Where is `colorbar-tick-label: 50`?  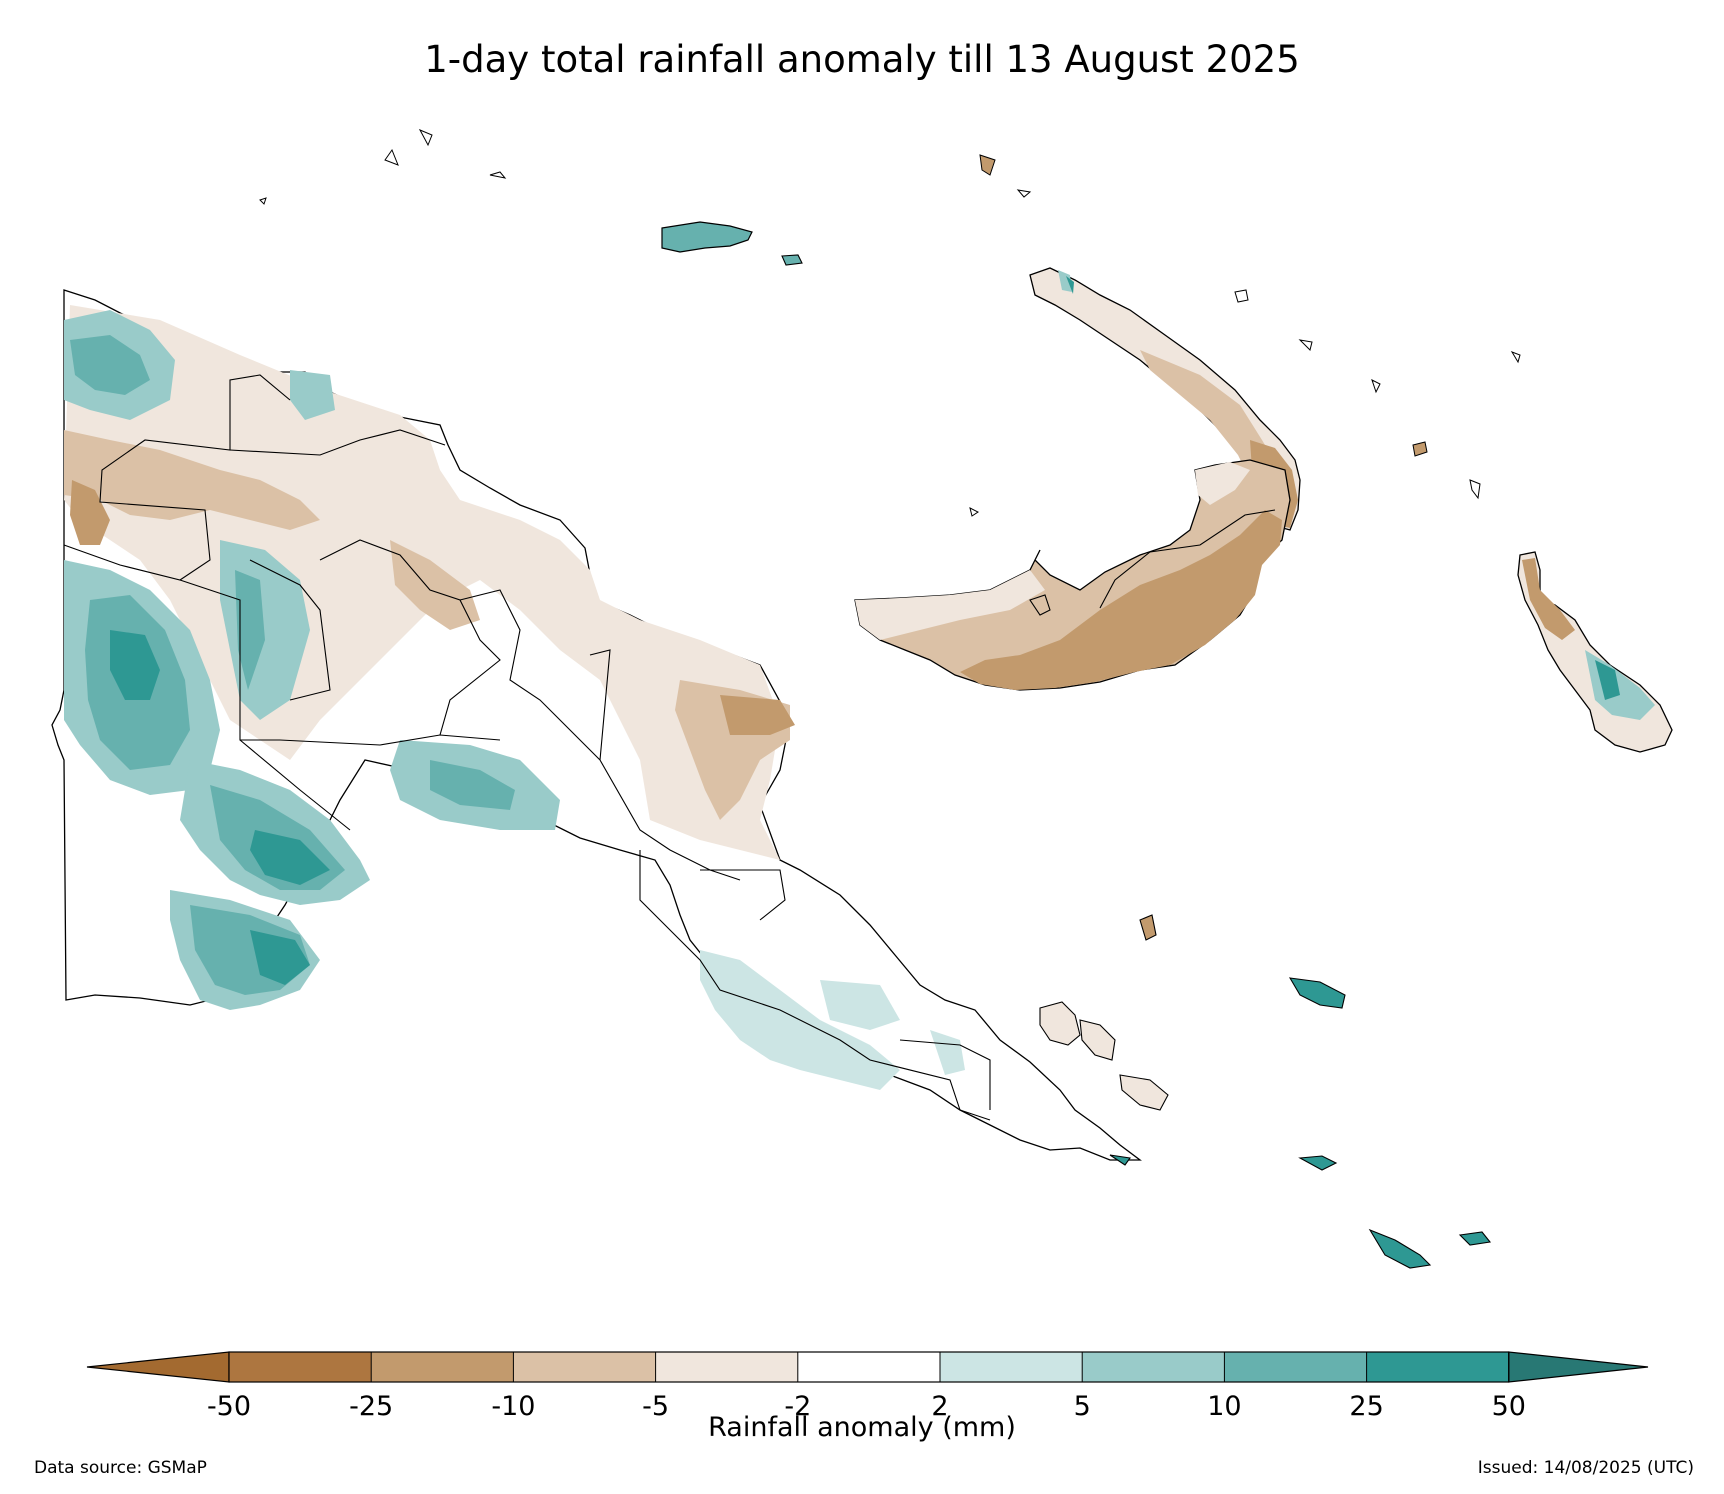 colorbar-tick-label: 50 is located at coordinates (1509, 1406).